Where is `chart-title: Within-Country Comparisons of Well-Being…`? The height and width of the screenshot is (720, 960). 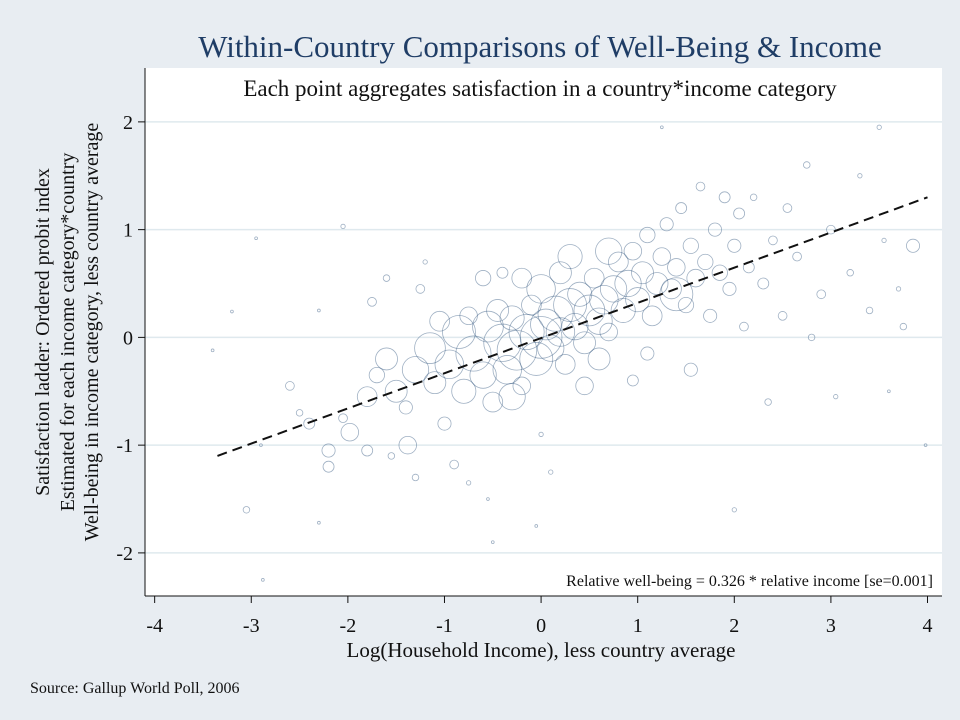 chart-title: Within-Country Comparisons of Well-Being… is located at coordinates (540, 46).